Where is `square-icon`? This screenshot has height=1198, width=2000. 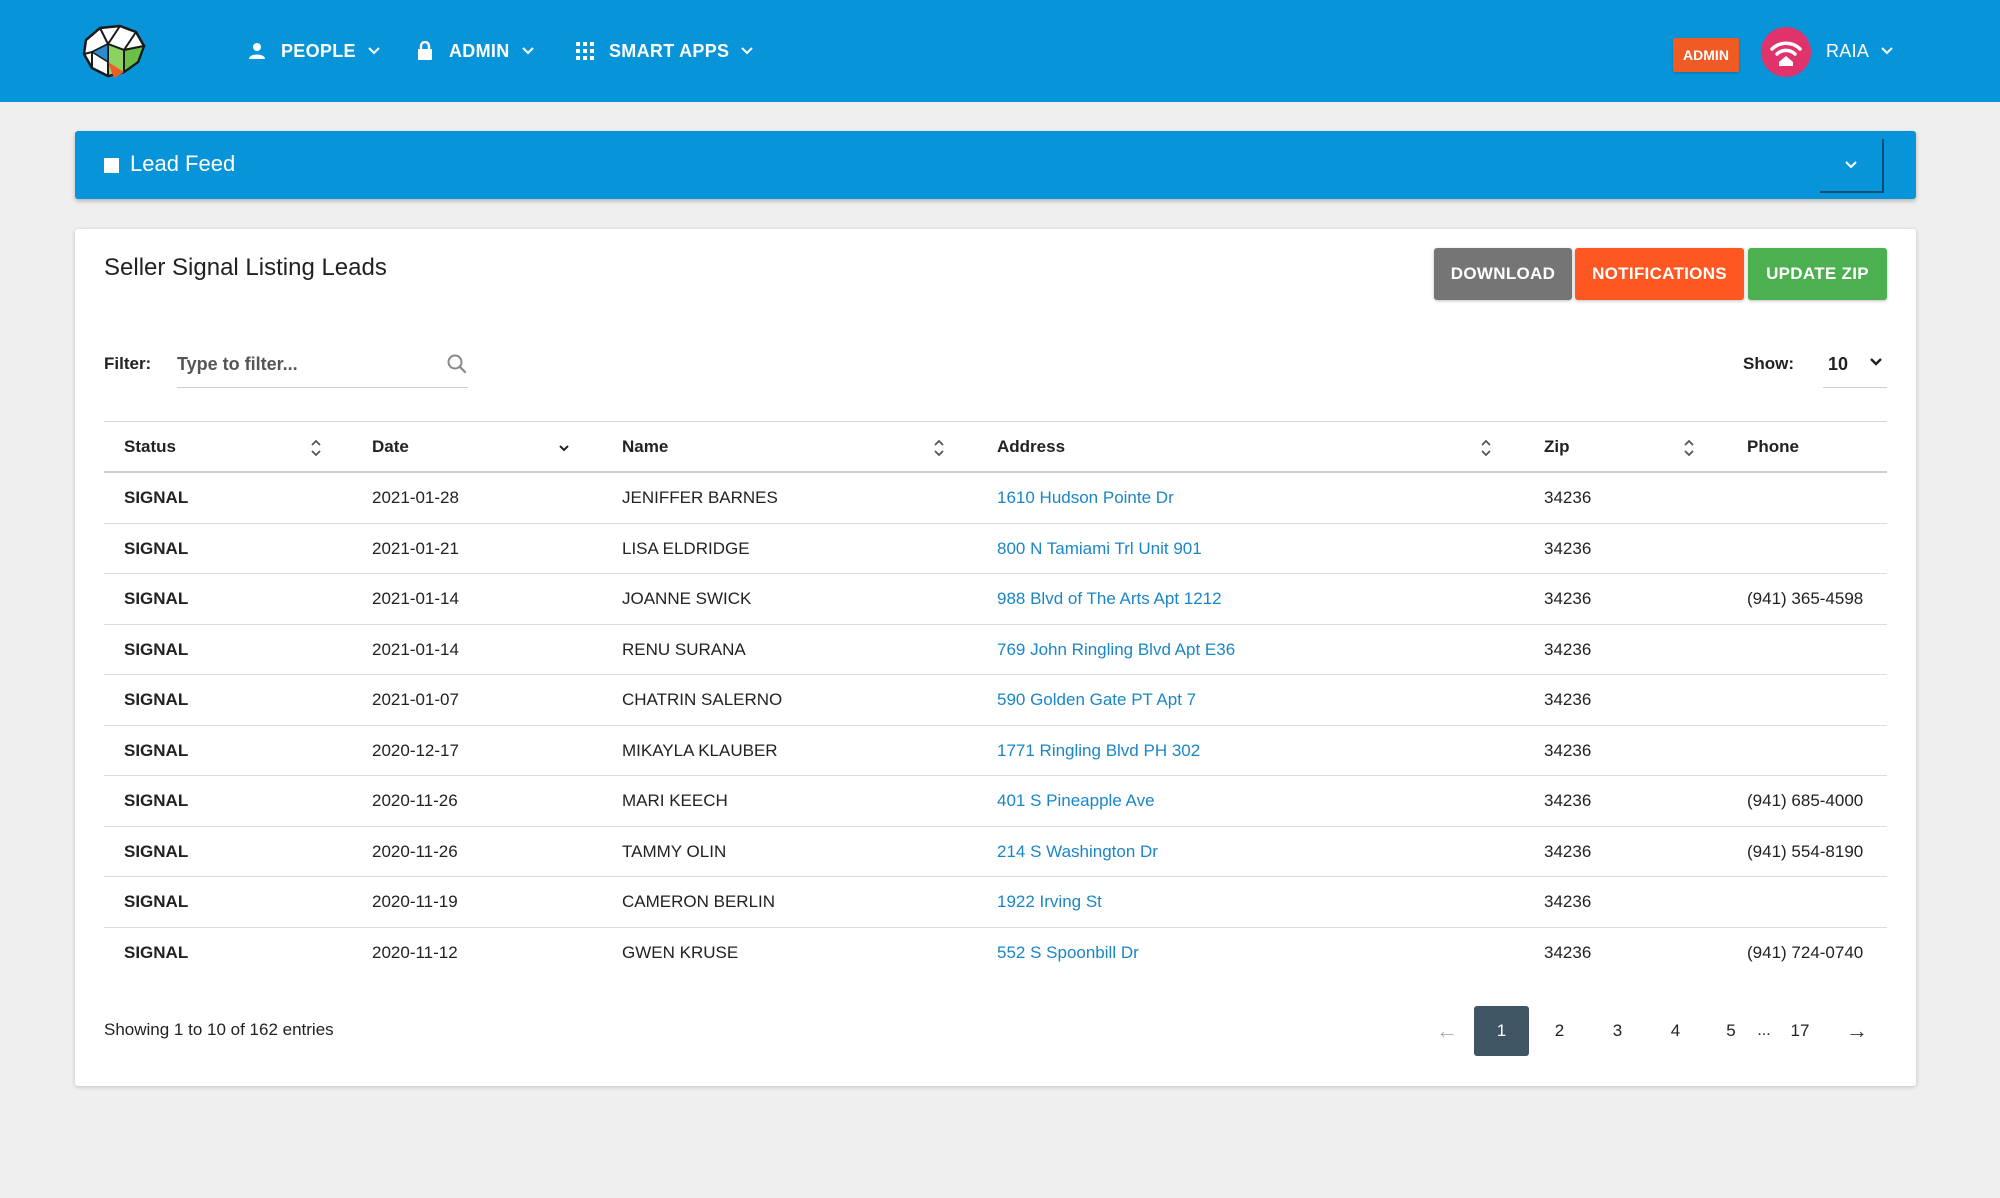 square-icon is located at coordinates (111, 165).